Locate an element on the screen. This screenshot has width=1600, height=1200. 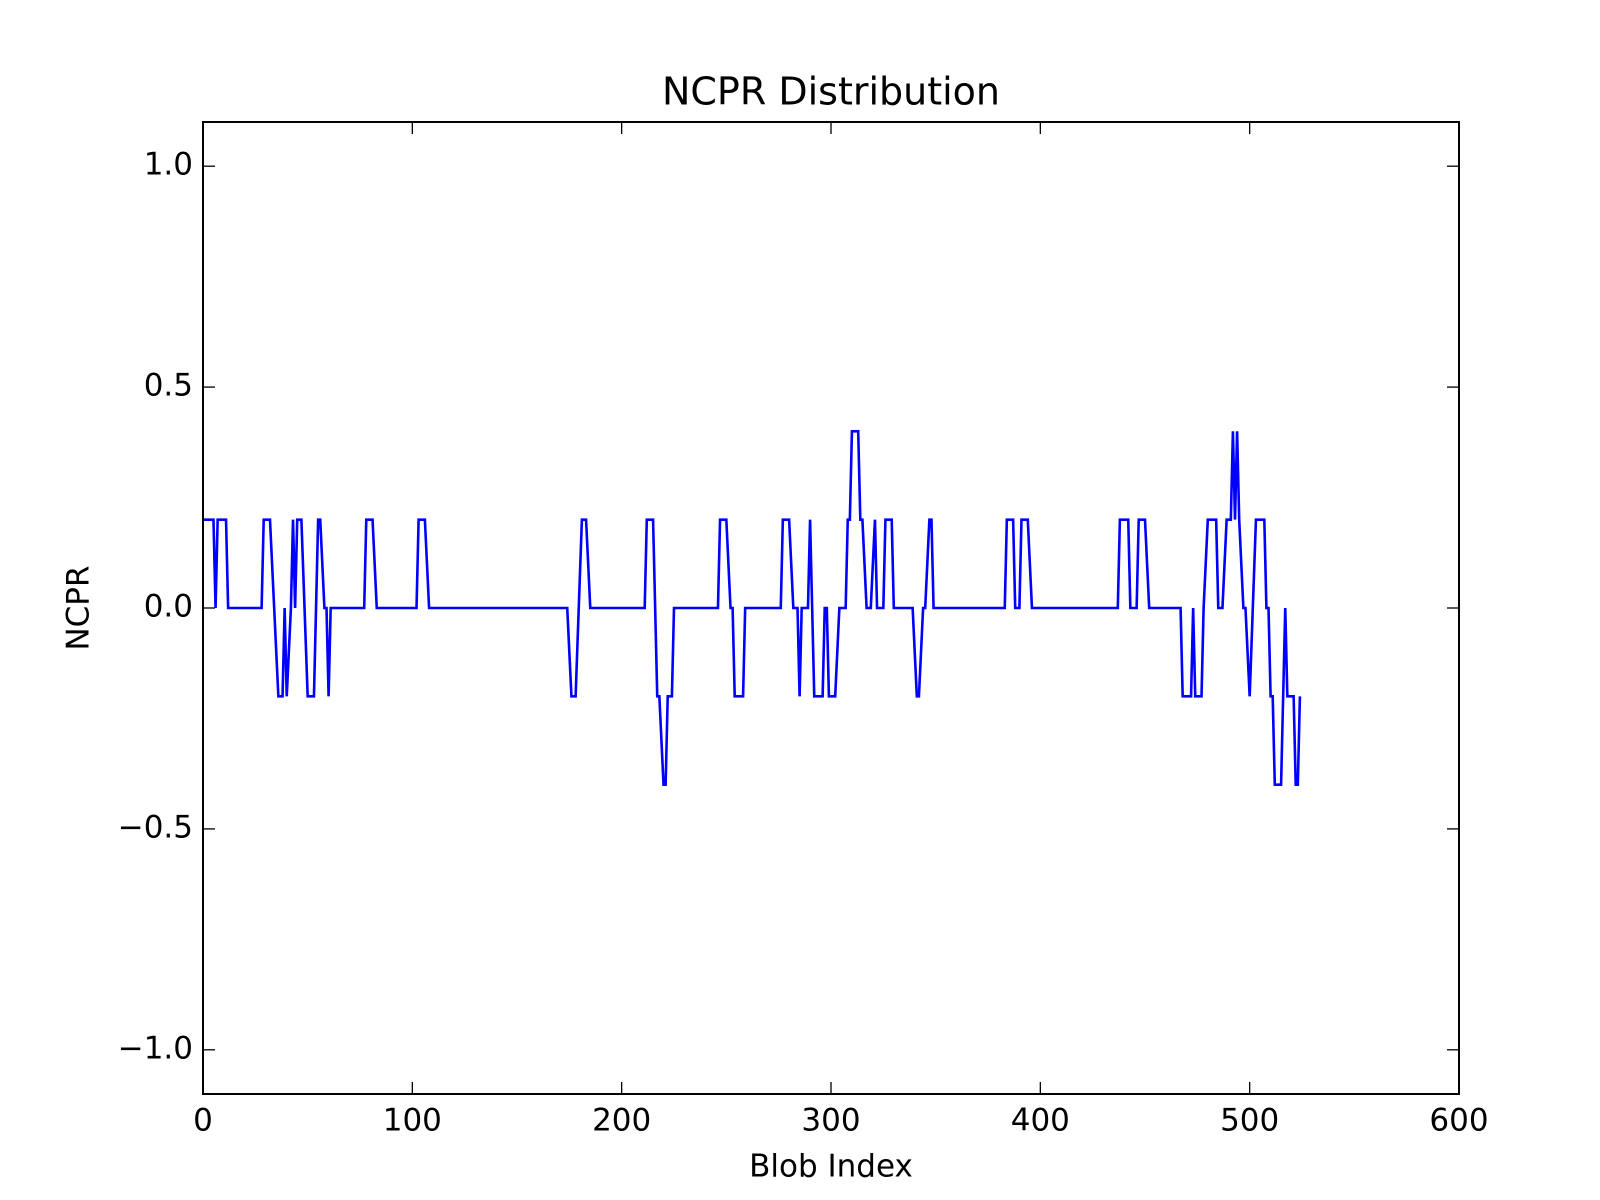
x-tick-label: 0 is located at coordinates (203, 1121).